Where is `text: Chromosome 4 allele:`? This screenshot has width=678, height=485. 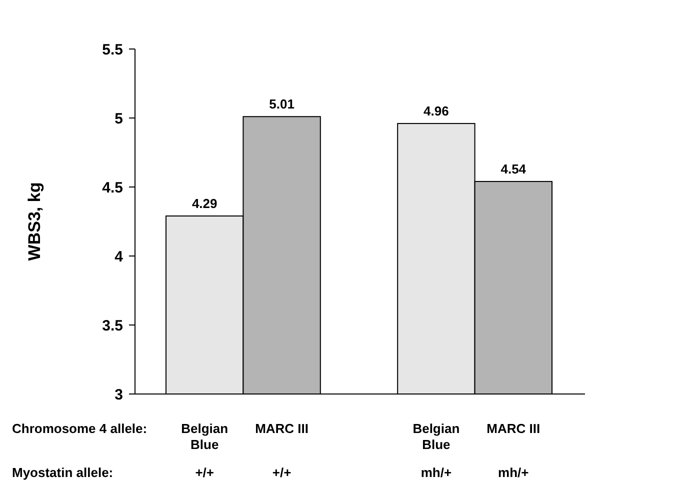 text: Chromosome 4 allele: is located at coordinates (80, 428).